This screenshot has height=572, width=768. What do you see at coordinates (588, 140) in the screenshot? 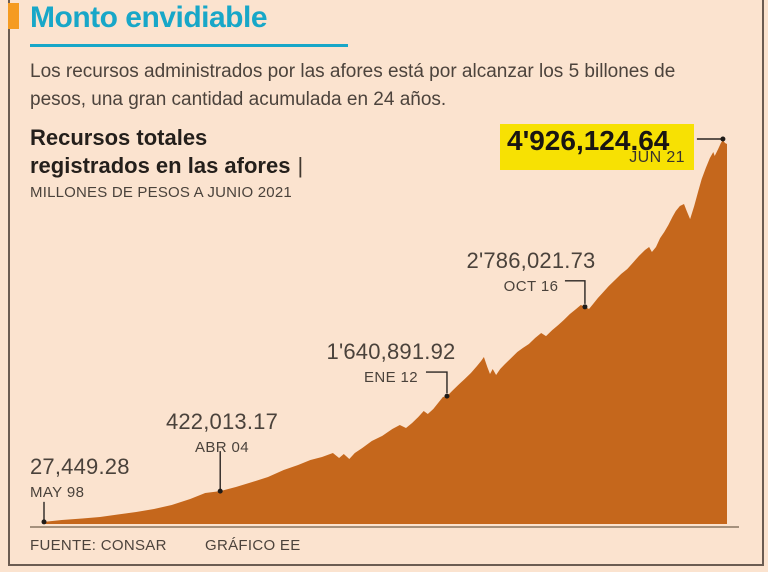
I see `annotation-value-highlighted: 4'926,124.64` at bounding box center [588, 140].